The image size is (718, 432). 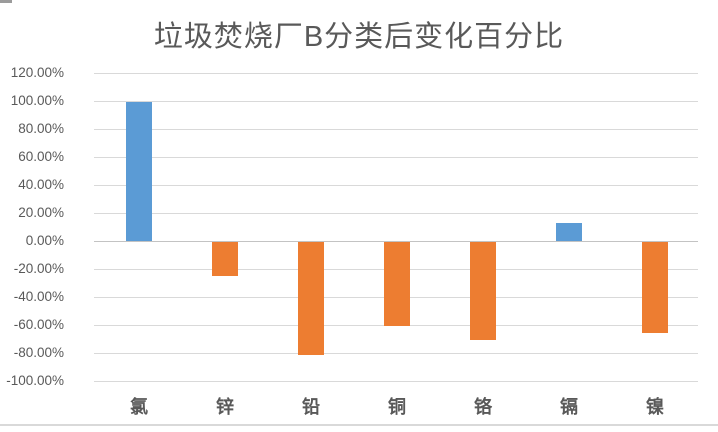 What do you see at coordinates (655, 407) in the screenshot?
I see `x-category-label: 镍` at bounding box center [655, 407].